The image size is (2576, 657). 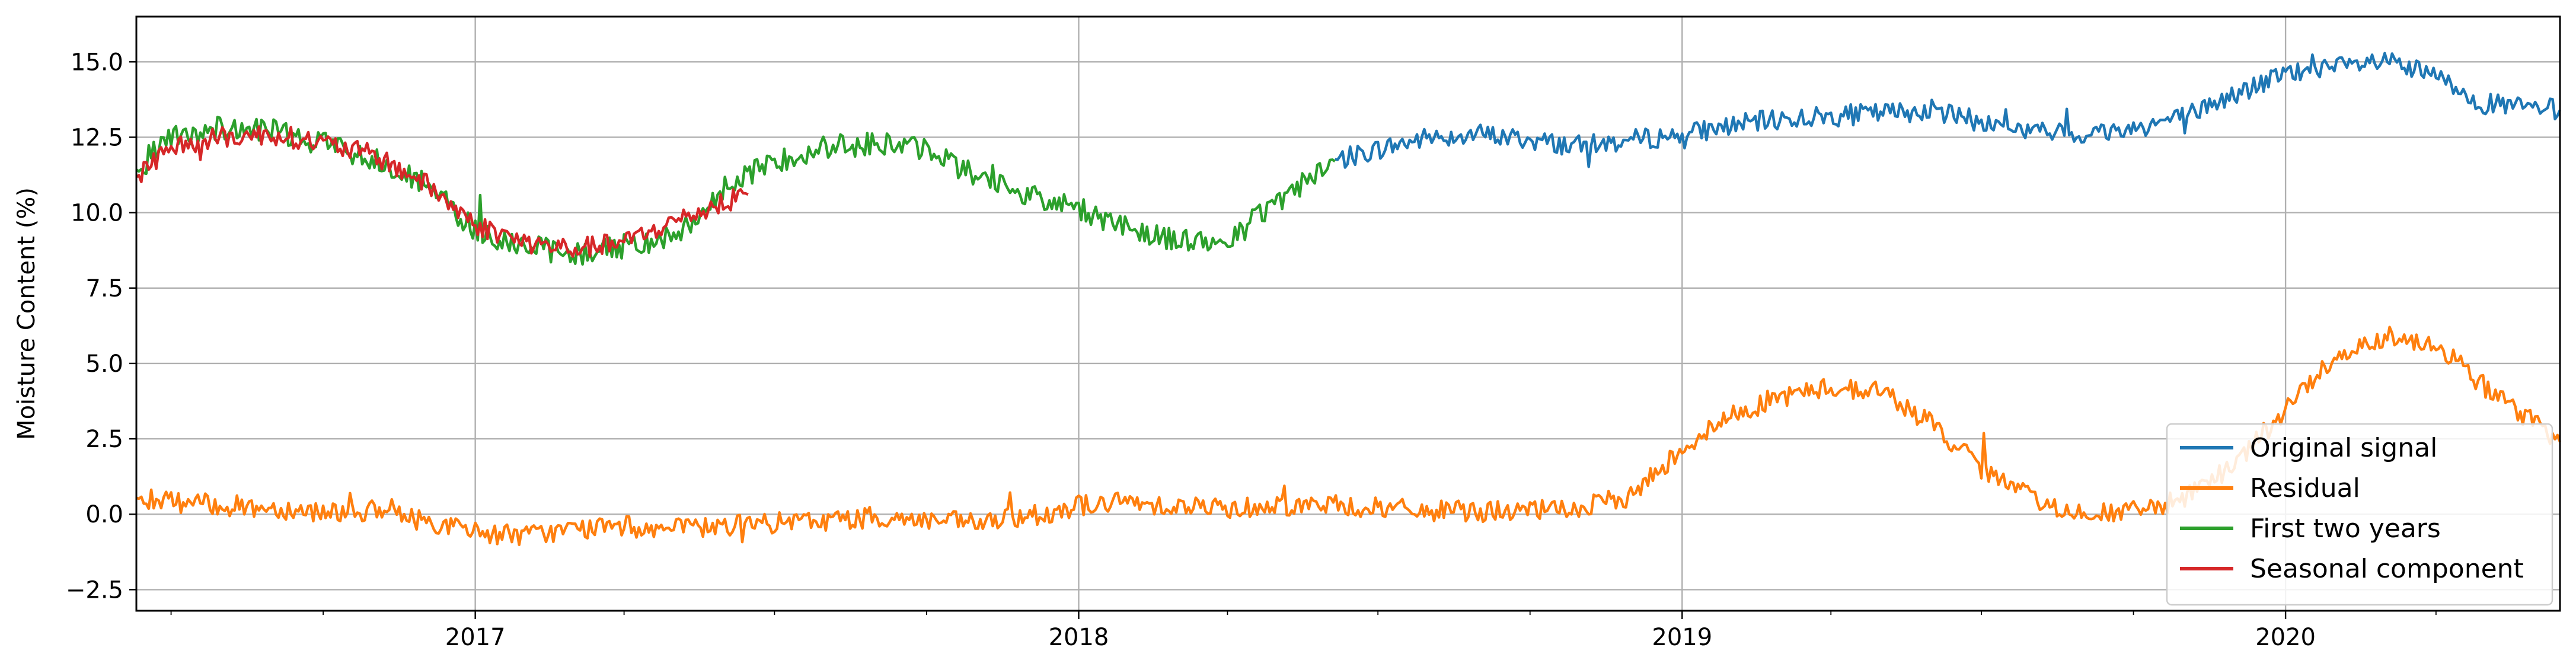 What do you see at coordinates (2285, 637) in the screenshot?
I see `x-tick-label: 2020` at bounding box center [2285, 637].